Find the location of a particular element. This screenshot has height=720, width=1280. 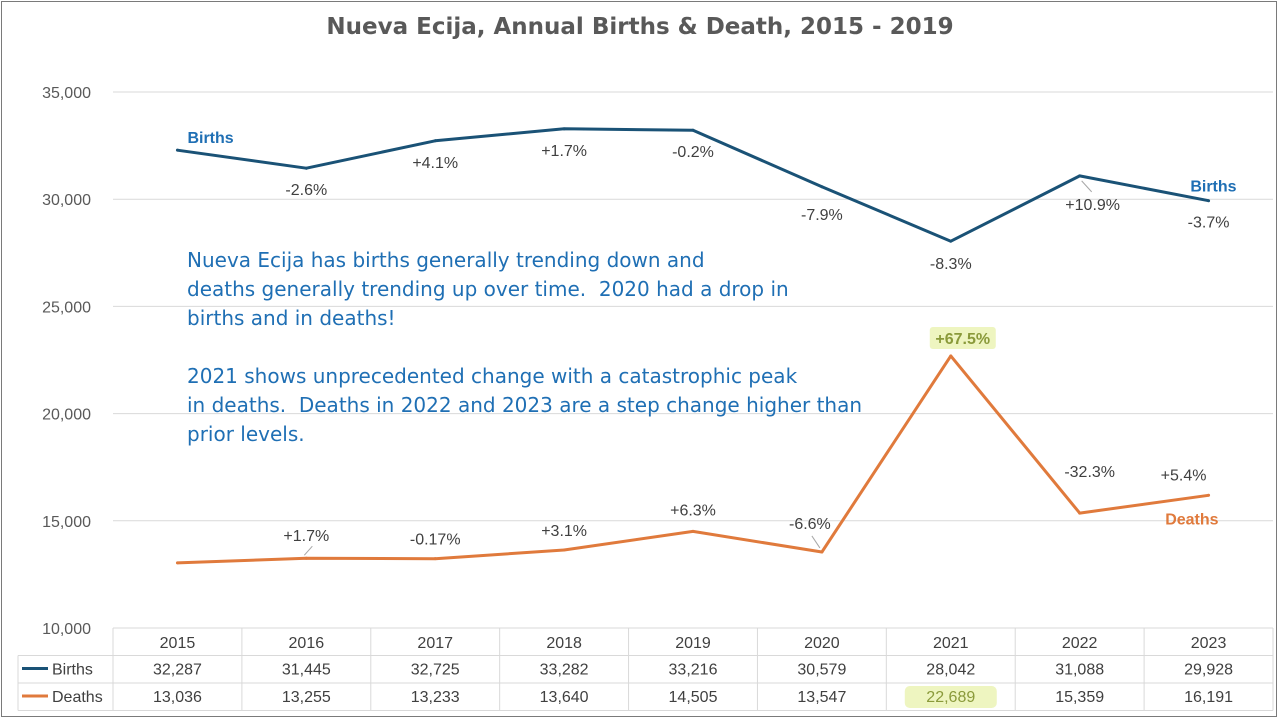

table-cell: 28,042 is located at coordinates (950, 670).